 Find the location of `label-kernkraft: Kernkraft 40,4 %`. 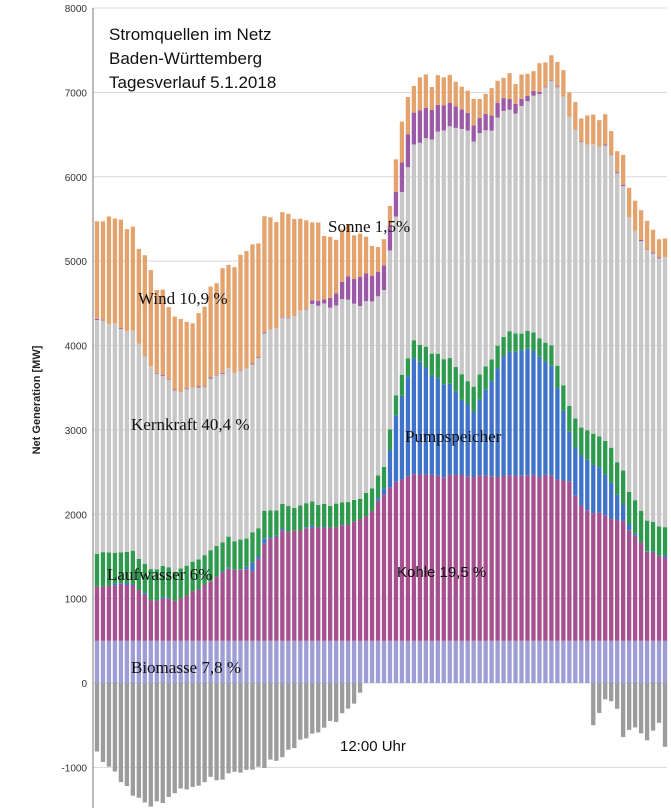

label-kernkraft: Kernkraft 40,4 % is located at coordinates (190, 424).